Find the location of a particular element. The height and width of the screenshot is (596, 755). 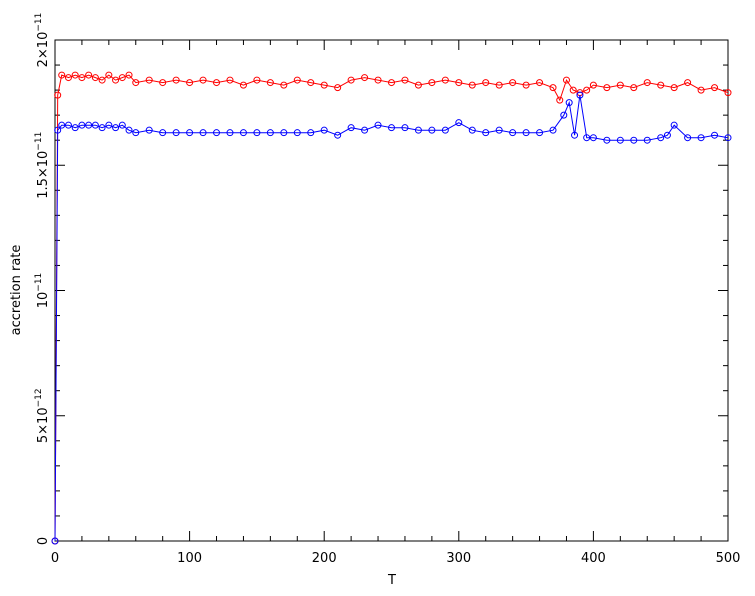

y-axis-label: accretion rate is located at coordinates (16, 290).